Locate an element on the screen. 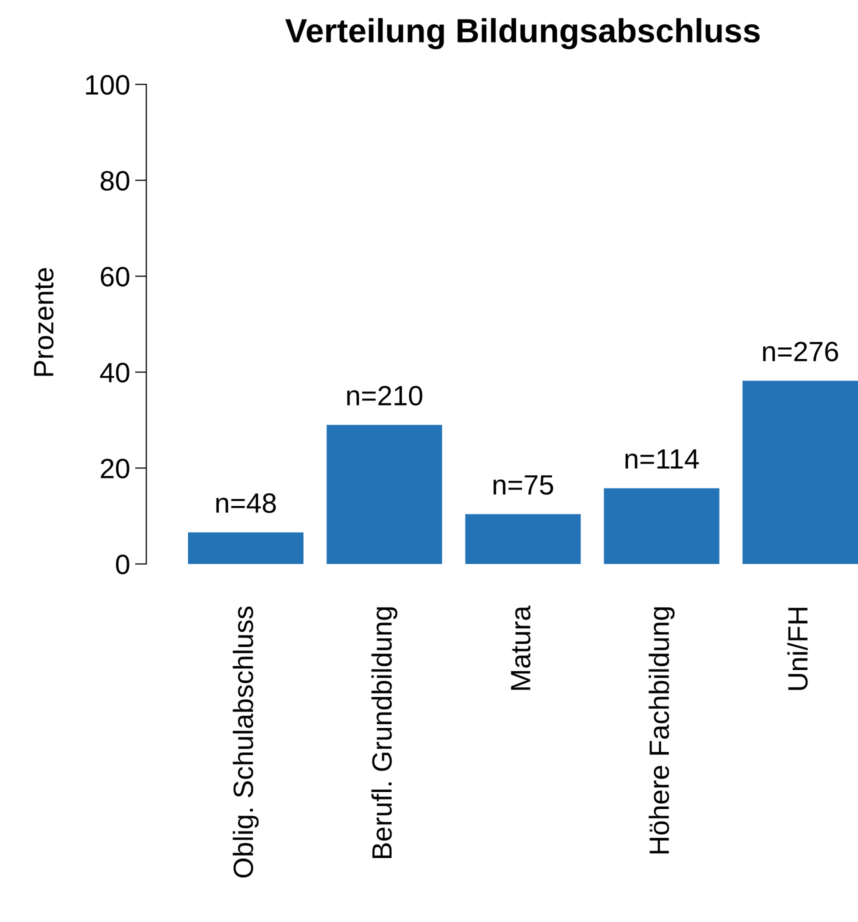 This screenshot has width=858, height=922. y-tick-label: 100 is located at coordinates (108, 85).